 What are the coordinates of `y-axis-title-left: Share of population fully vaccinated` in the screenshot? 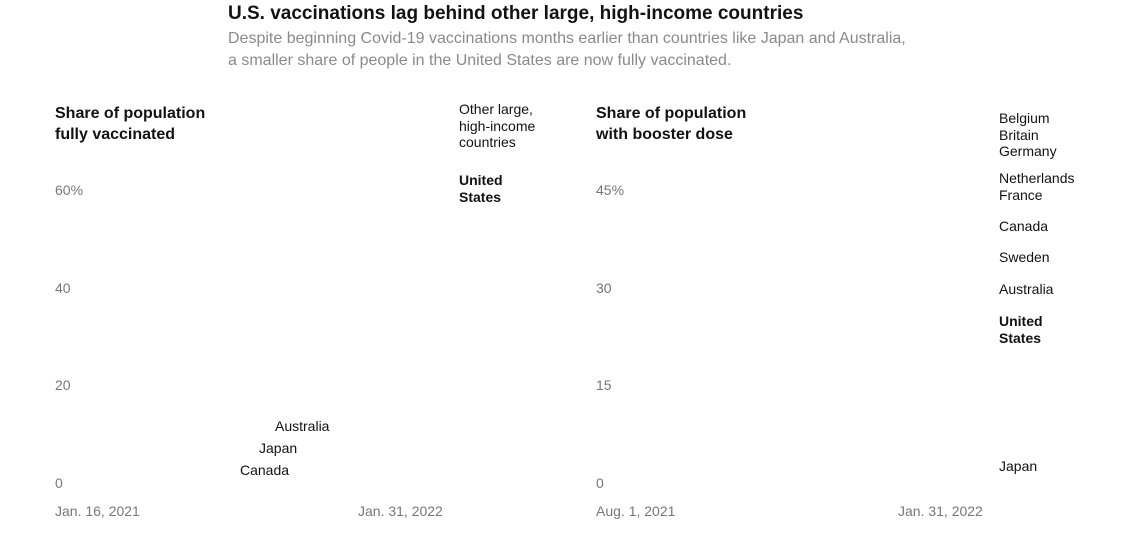 It's located at (130, 124).